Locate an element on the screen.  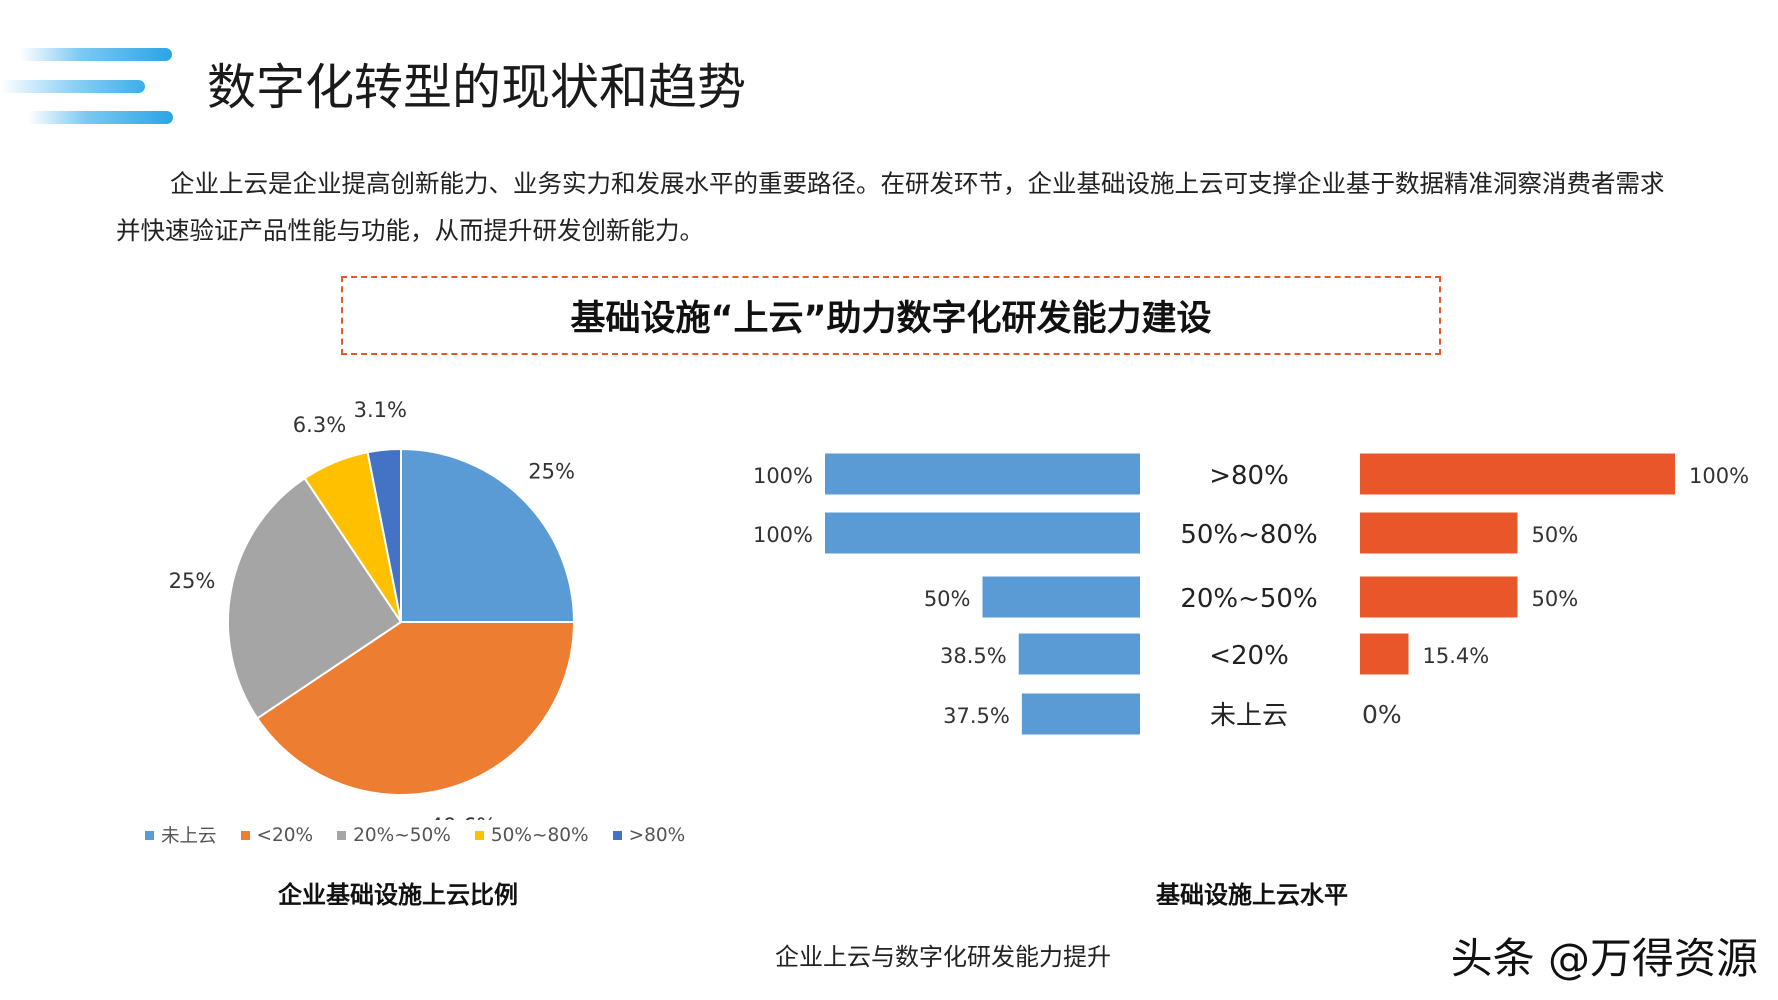
logo-stripe-bottom is located at coordinates (100, 117).